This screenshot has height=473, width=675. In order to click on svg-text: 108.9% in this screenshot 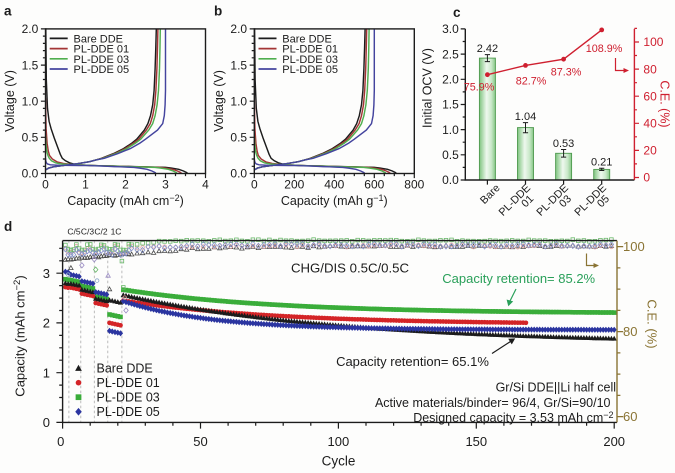, I will do `click(604, 49)`.